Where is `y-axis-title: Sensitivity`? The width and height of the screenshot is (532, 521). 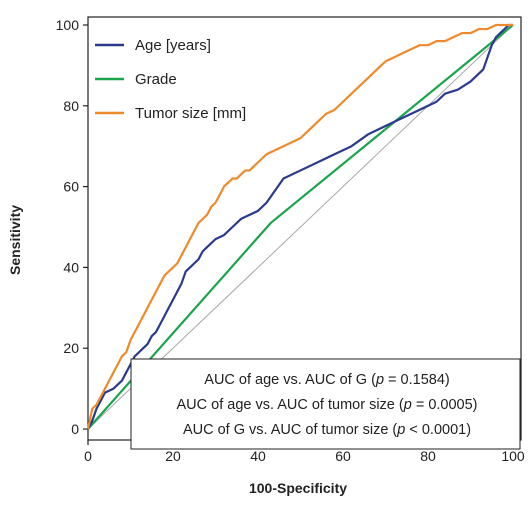
y-axis-title: Sensitivity is located at coordinates (15, 240).